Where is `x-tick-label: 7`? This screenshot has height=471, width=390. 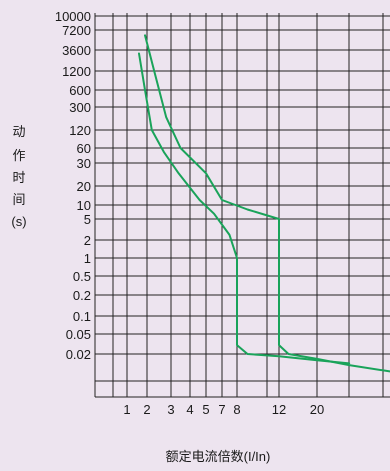
x-tick-label: 7 is located at coordinates (221, 409).